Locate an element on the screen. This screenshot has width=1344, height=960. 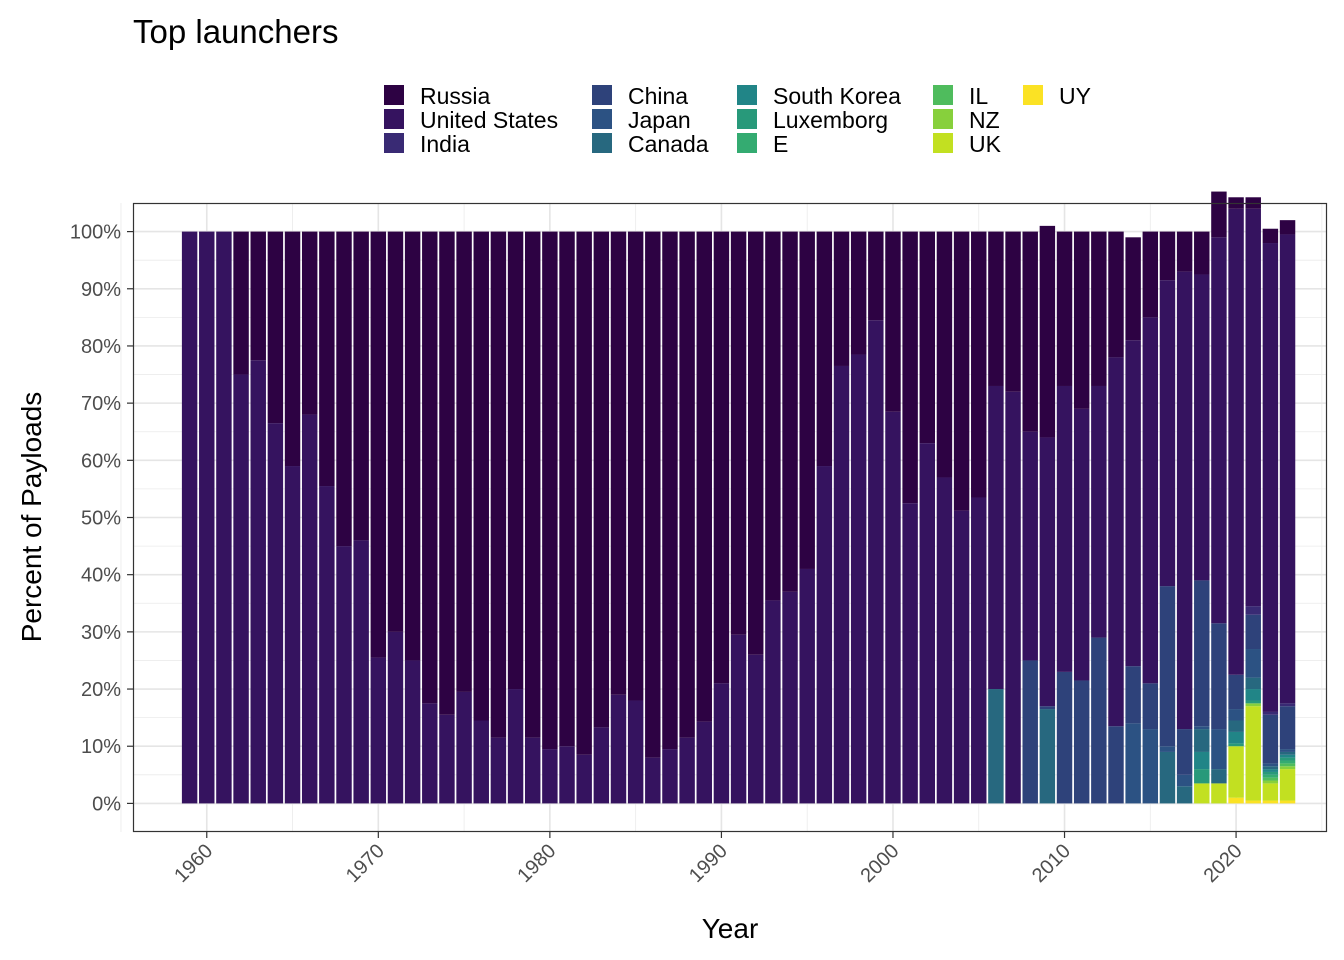
y-tick-label: 60% is located at coordinates (101, 461).